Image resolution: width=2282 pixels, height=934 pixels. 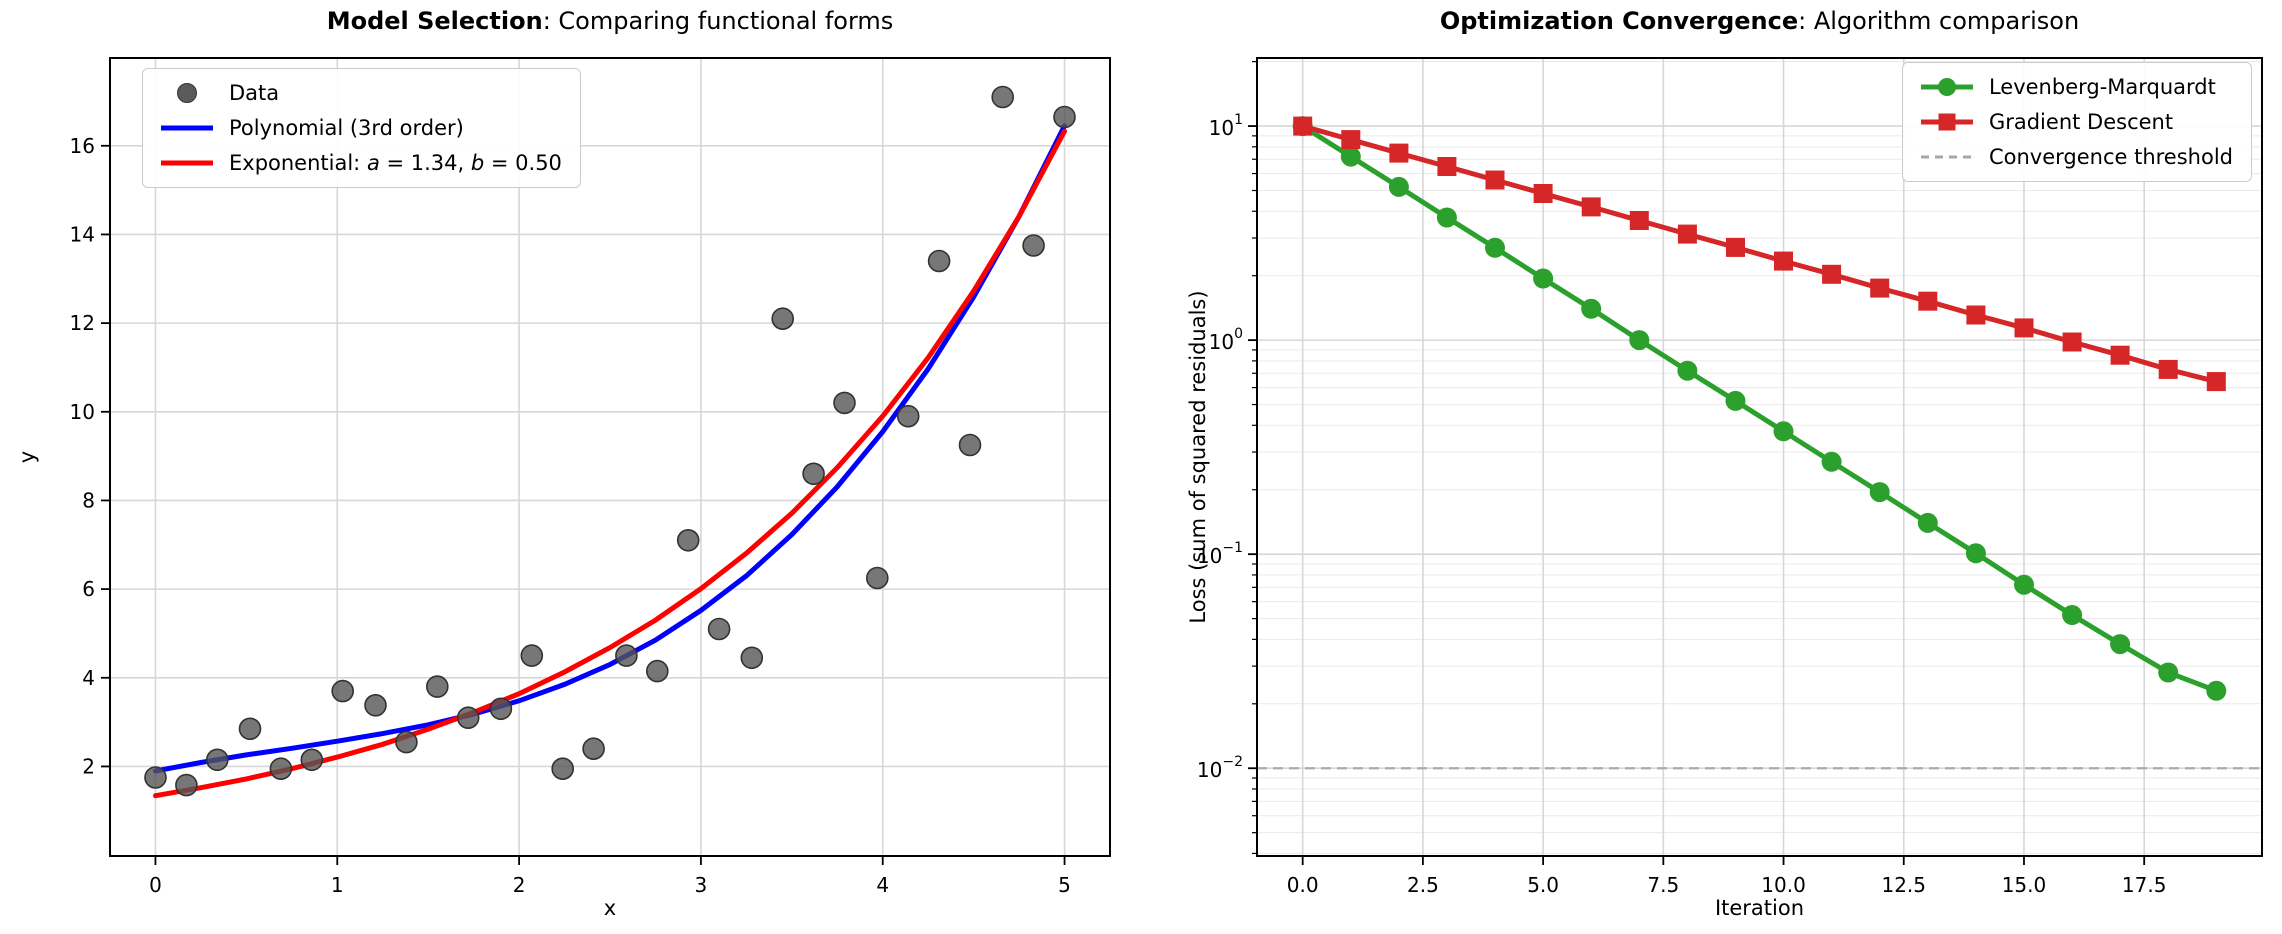 What do you see at coordinates (2144, 885) in the screenshot?
I see `x-tick-label: 17.5` at bounding box center [2144, 885].